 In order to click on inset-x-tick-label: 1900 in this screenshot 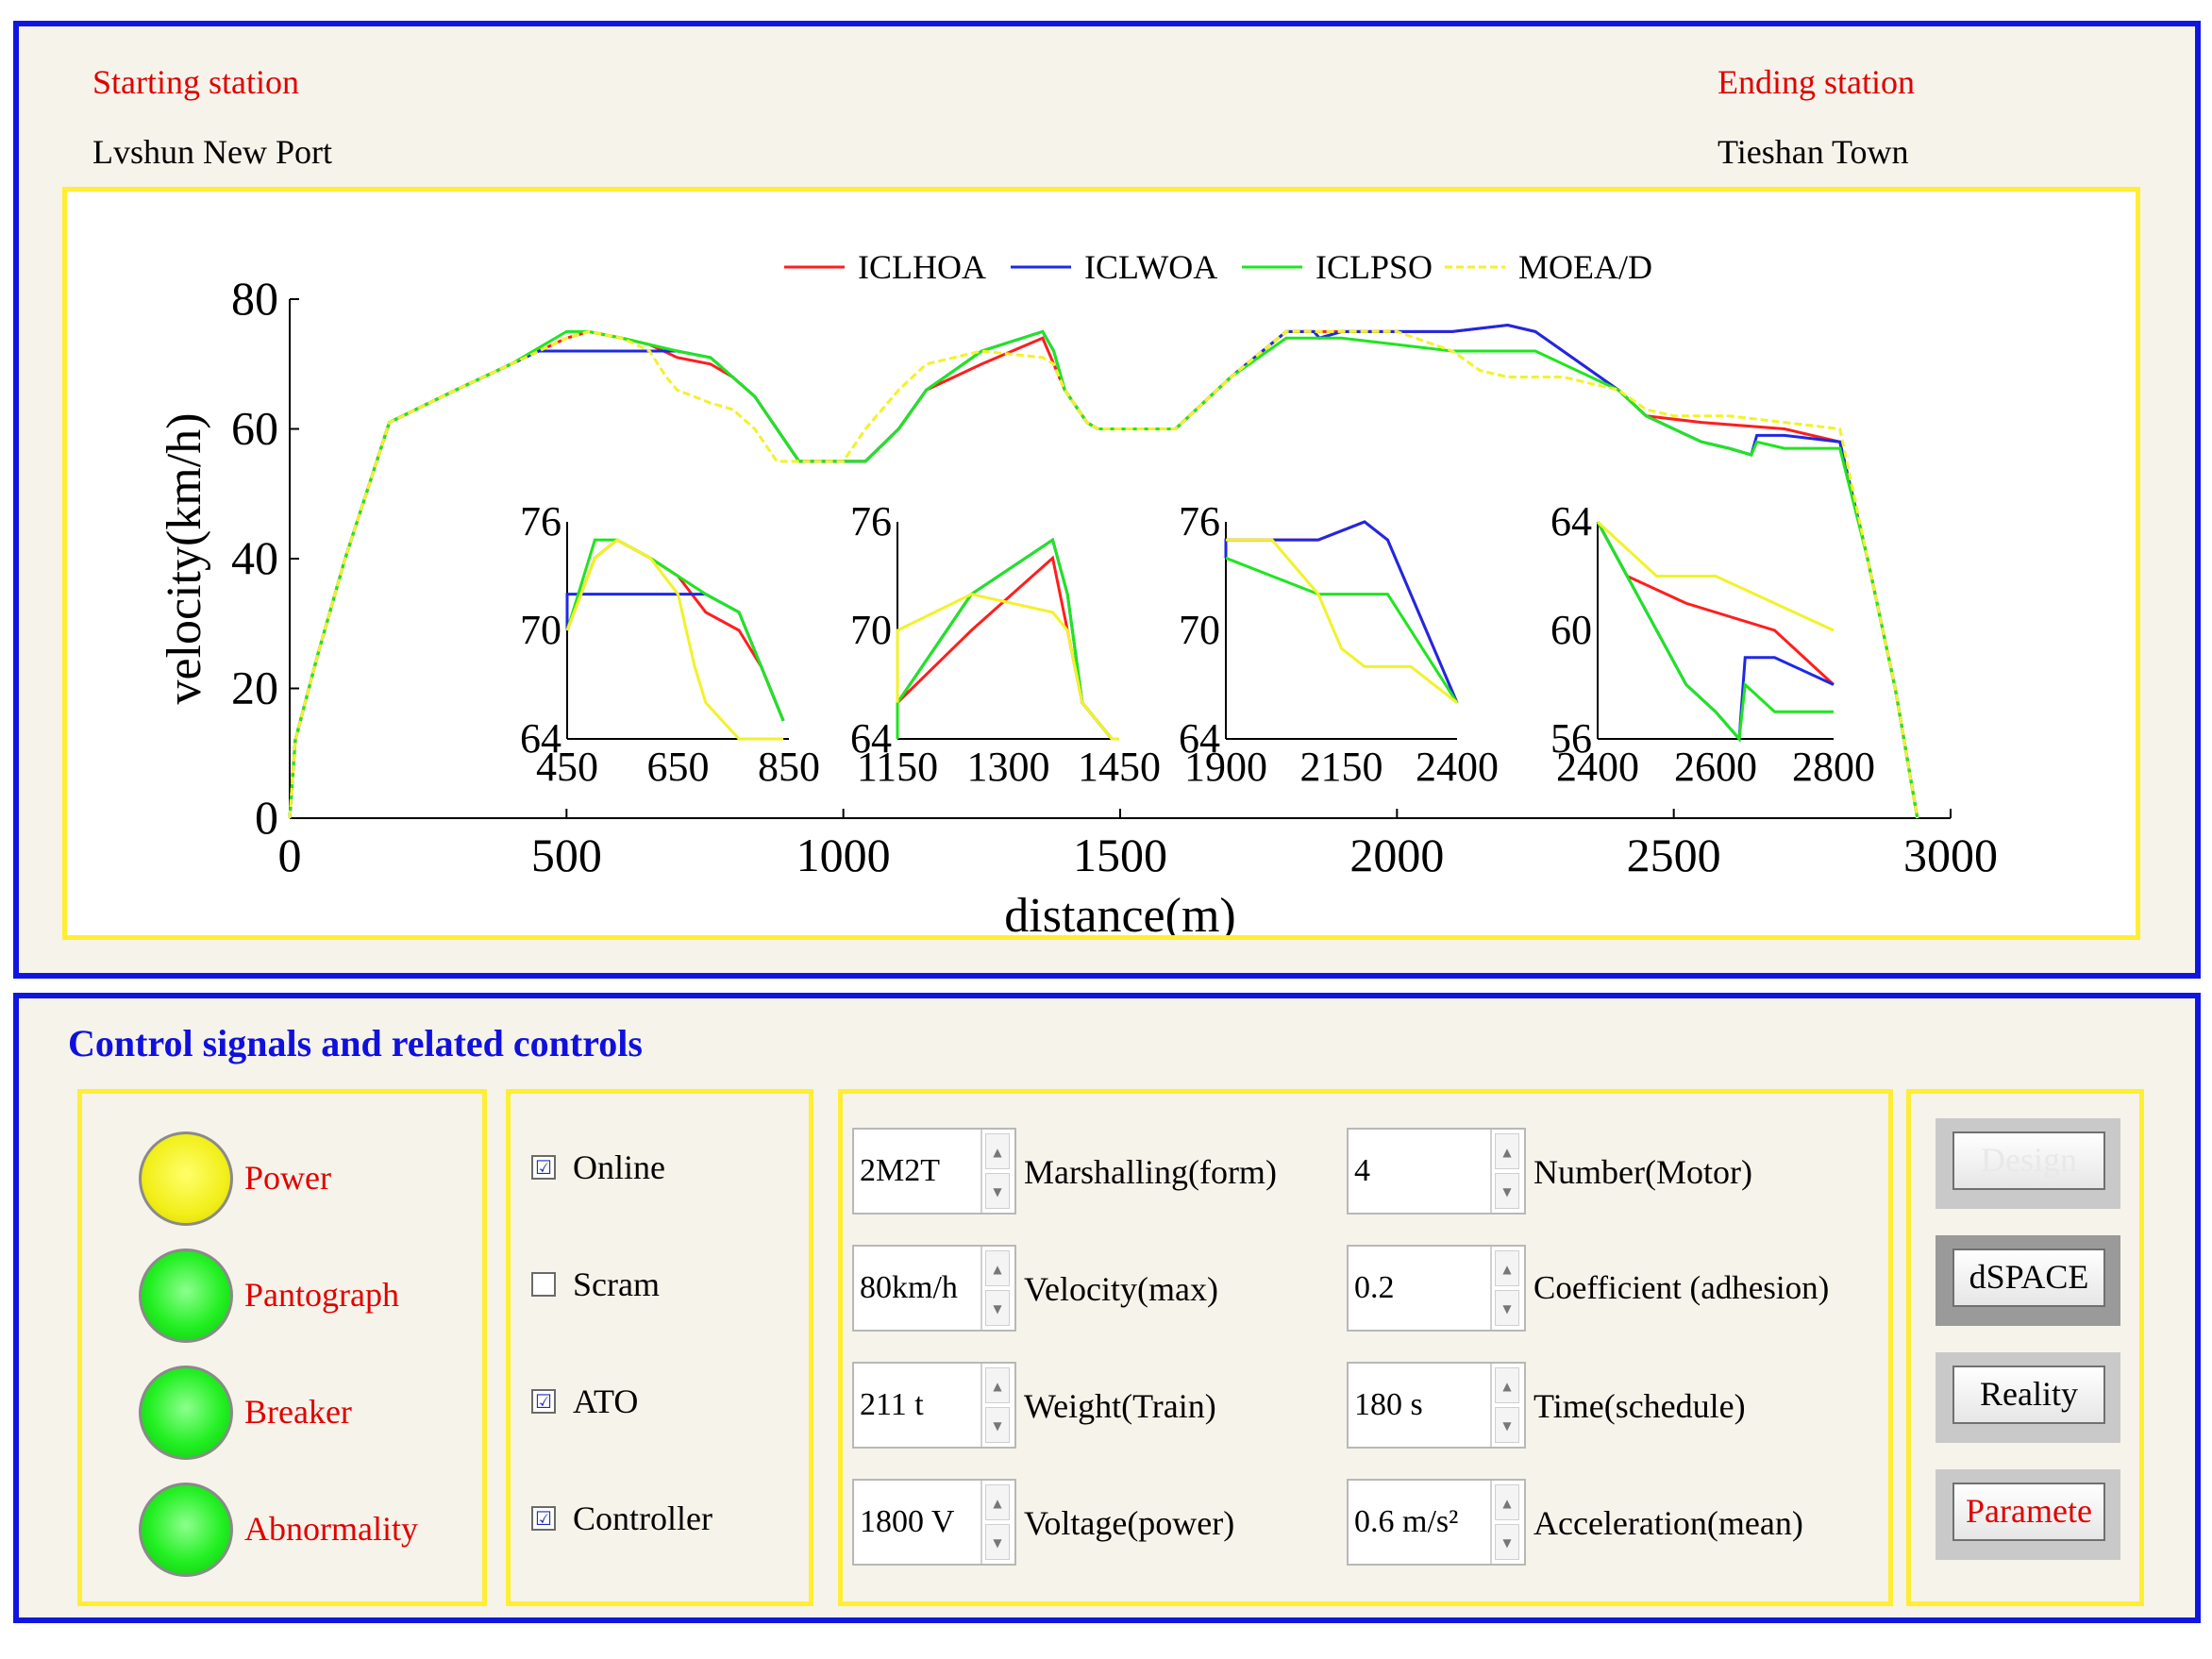, I will do `click(1225, 767)`.